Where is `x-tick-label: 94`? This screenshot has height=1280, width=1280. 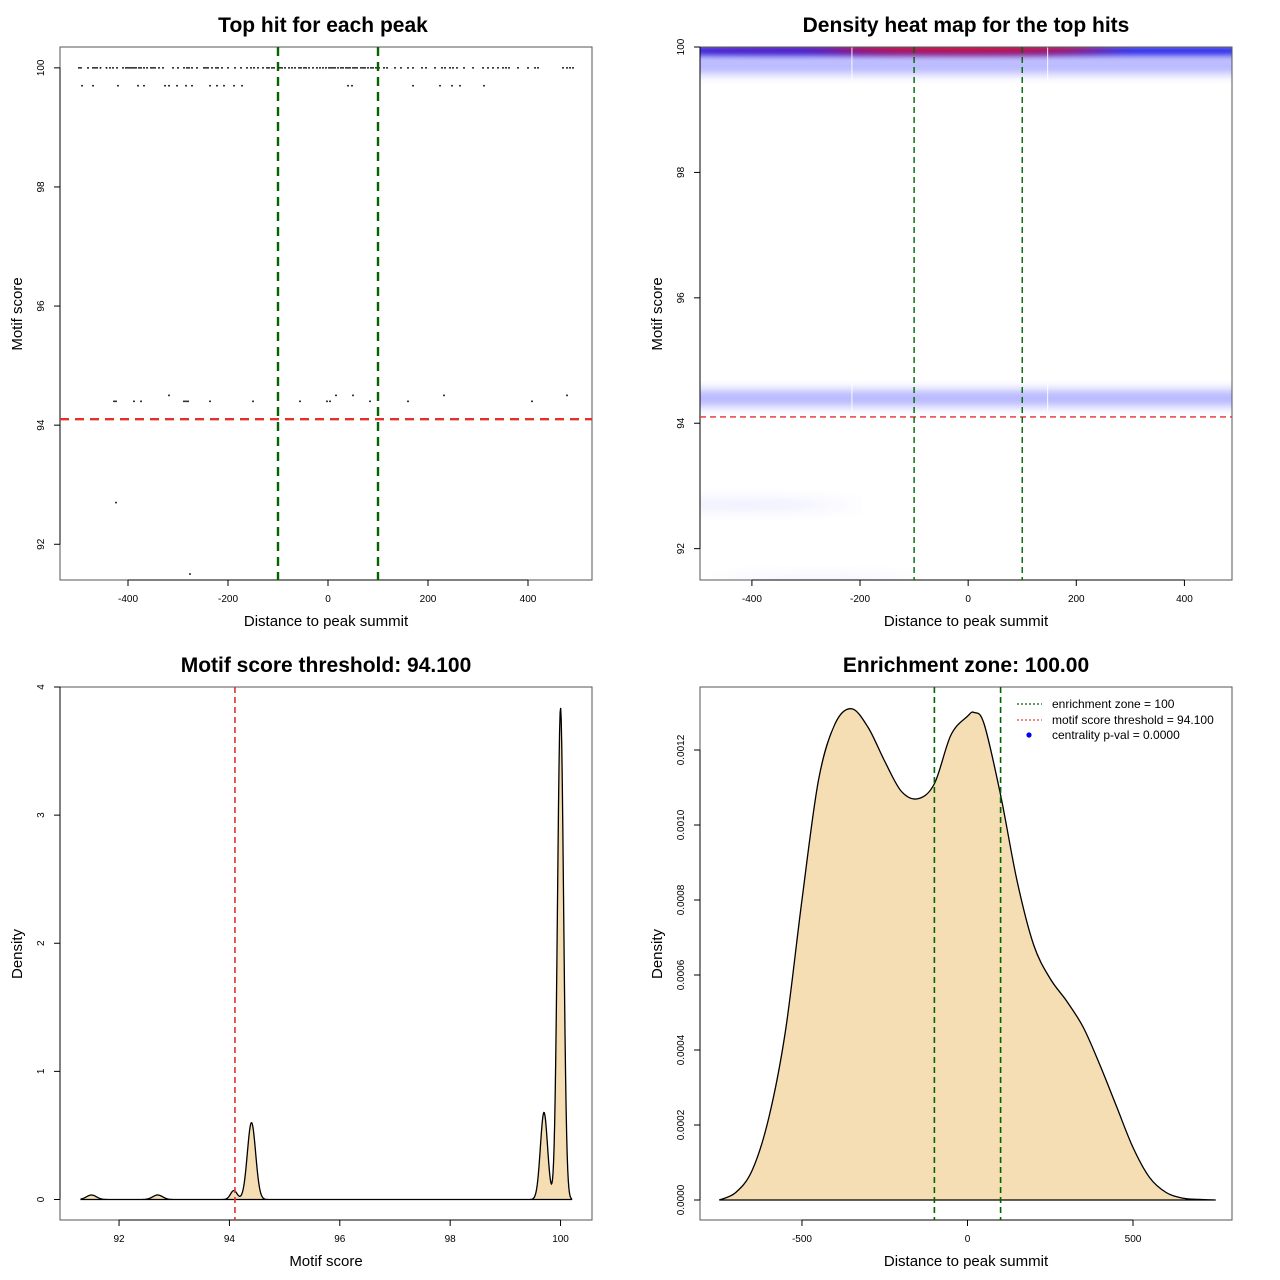
x-tick-label: 94 is located at coordinates (230, 1239).